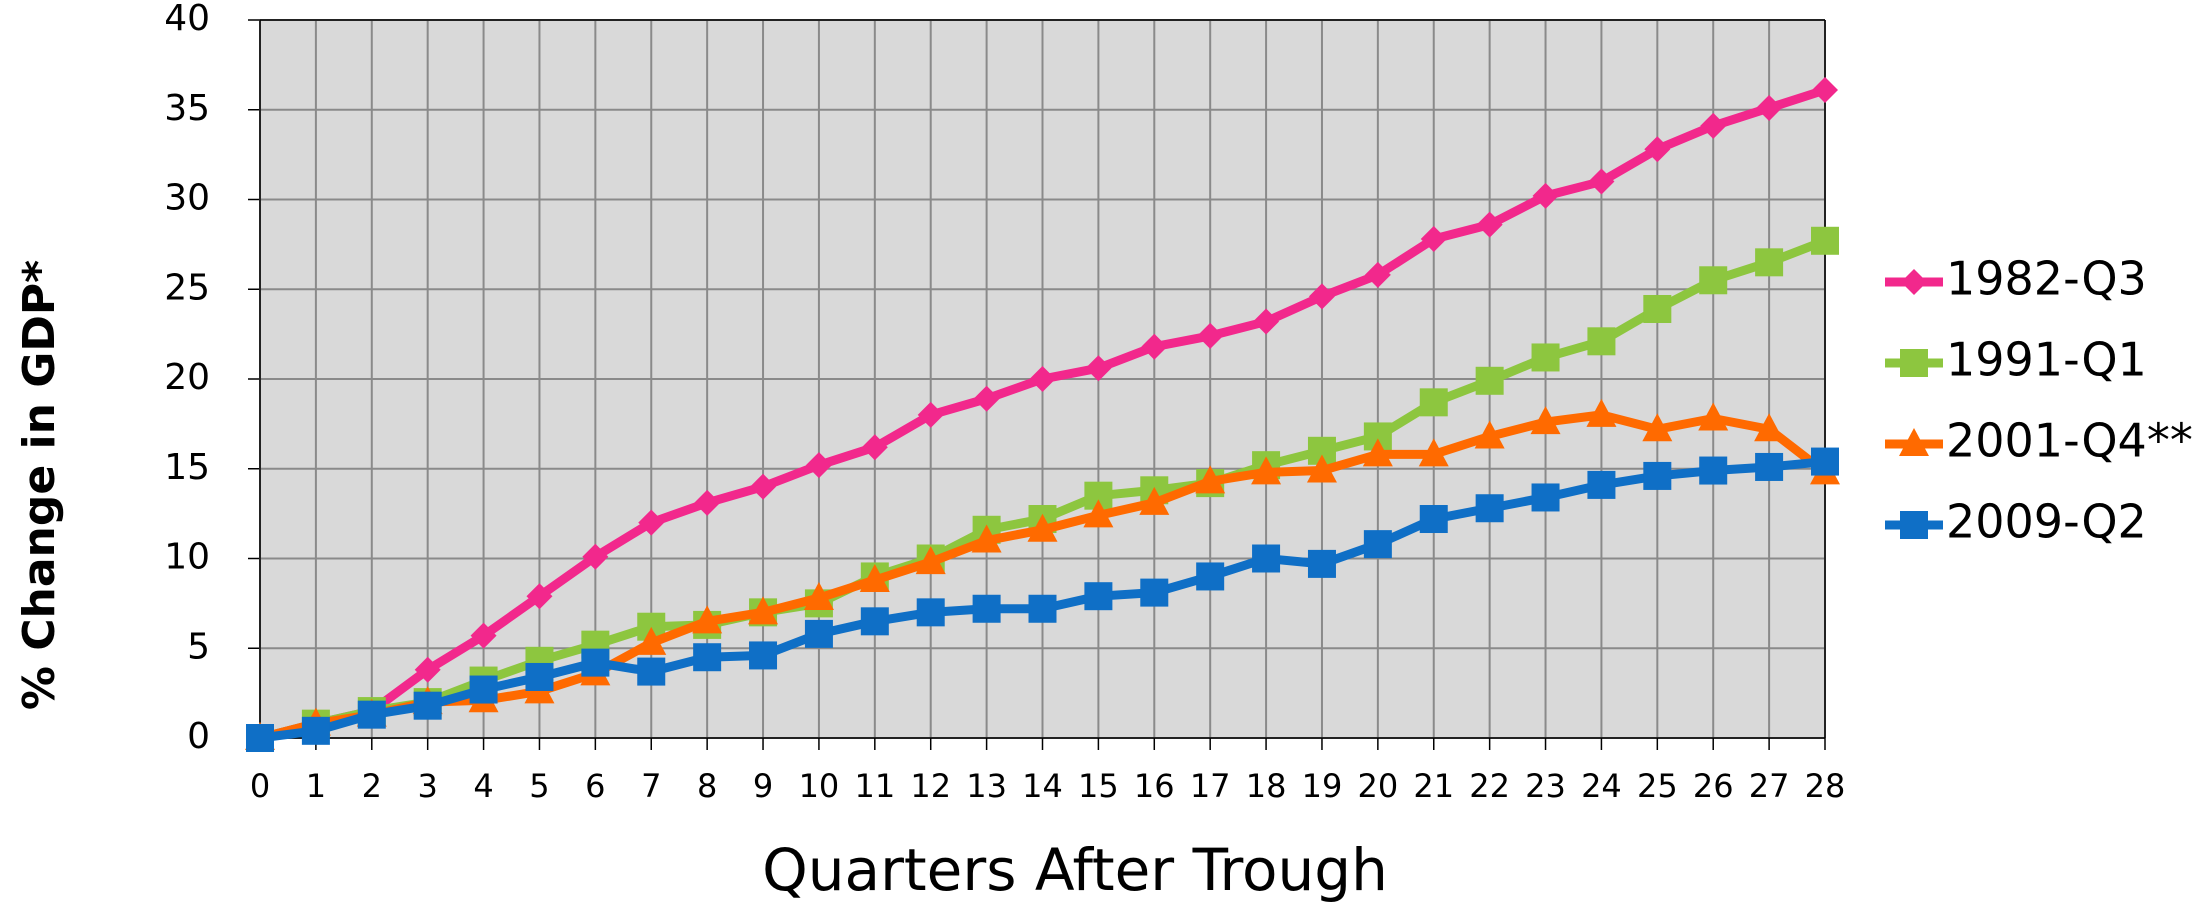 The image size is (2208, 909). I want to click on x-tick-label: 7, so click(651, 786).